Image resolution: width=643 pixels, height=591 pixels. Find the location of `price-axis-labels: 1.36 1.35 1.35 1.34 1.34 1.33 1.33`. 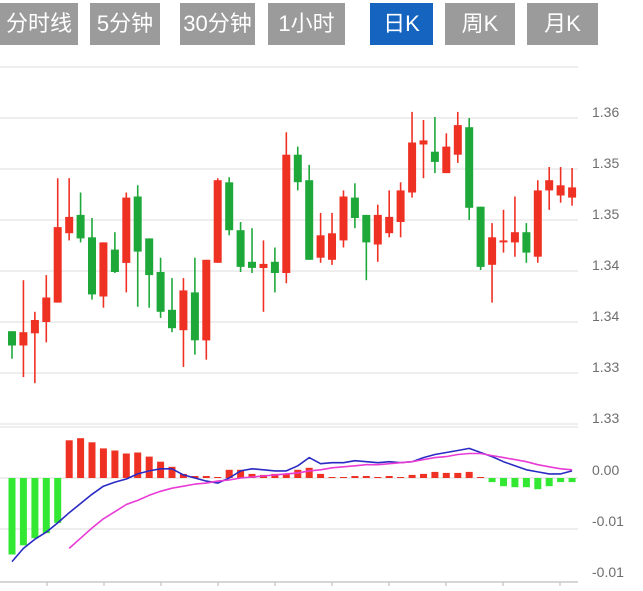

price-axis-labels: 1.36 1.35 1.35 1.34 1.34 1.33 1.33 is located at coordinates (605, 265).